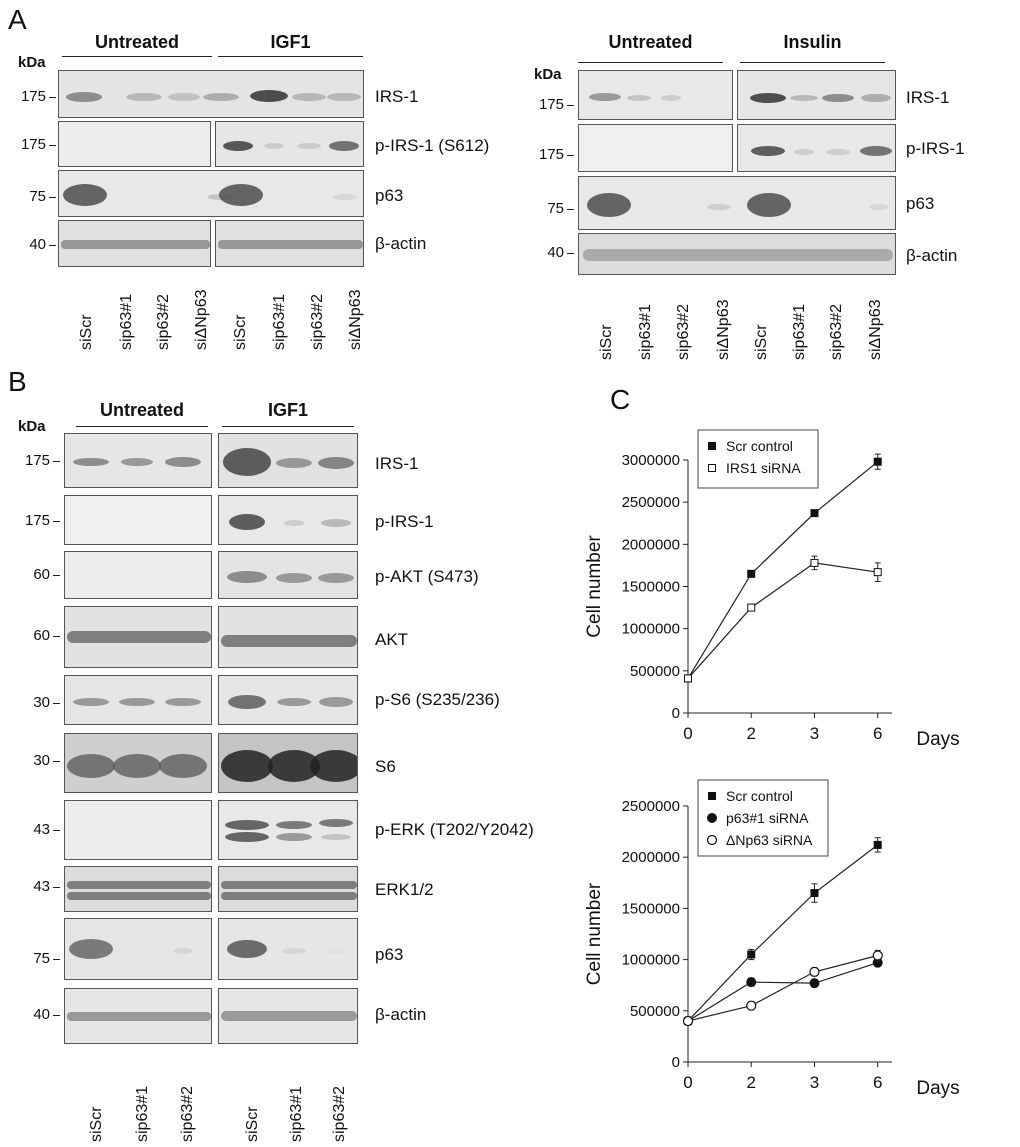 The width and height of the screenshot is (1020, 1147). What do you see at coordinates (288, 889) in the screenshot?
I see `blot-erk-igf1` at bounding box center [288, 889].